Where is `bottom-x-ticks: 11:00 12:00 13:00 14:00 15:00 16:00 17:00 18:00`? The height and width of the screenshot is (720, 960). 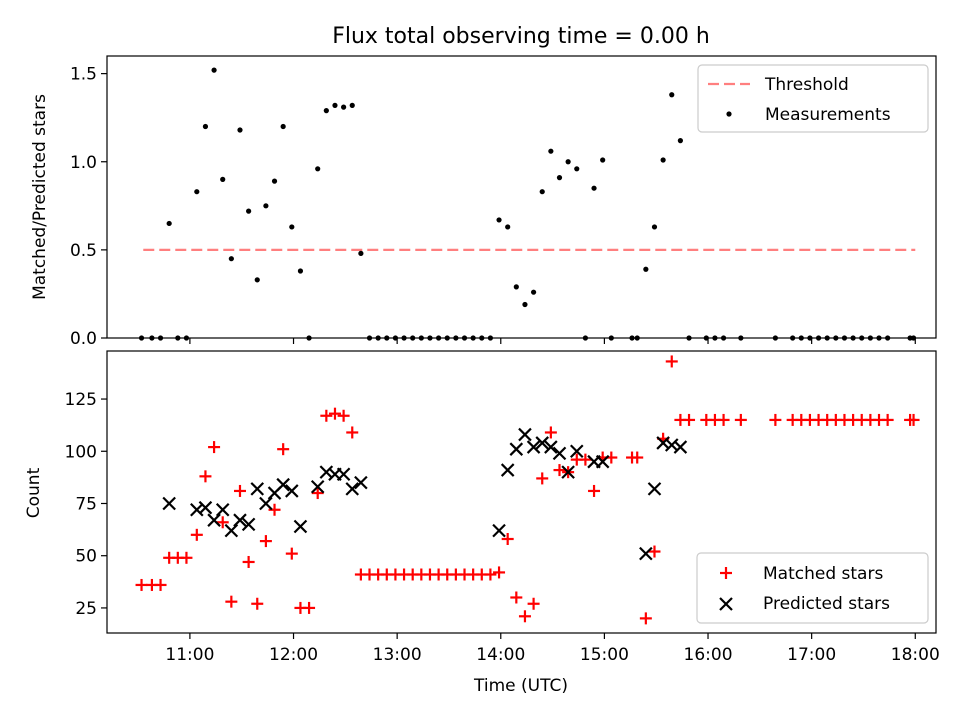
bottom-x-ticks: 11:00 12:00 13:00 14:00 15:00 16:00 17:00 18:00 is located at coordinates (552, 649).